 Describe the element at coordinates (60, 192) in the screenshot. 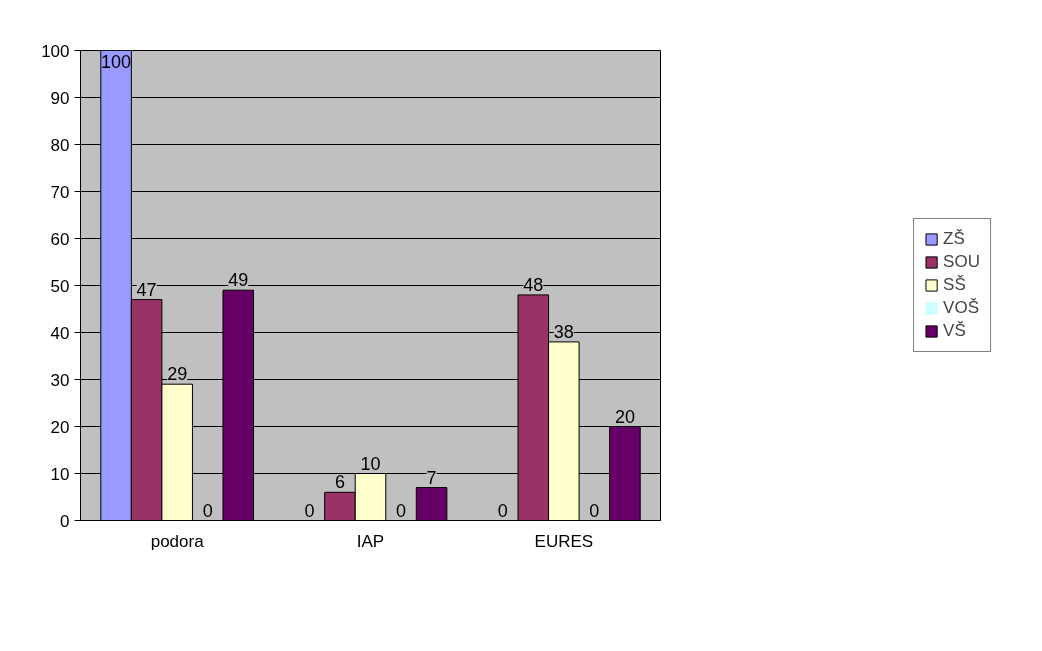

I see `y-tick-label: 70` at that location.